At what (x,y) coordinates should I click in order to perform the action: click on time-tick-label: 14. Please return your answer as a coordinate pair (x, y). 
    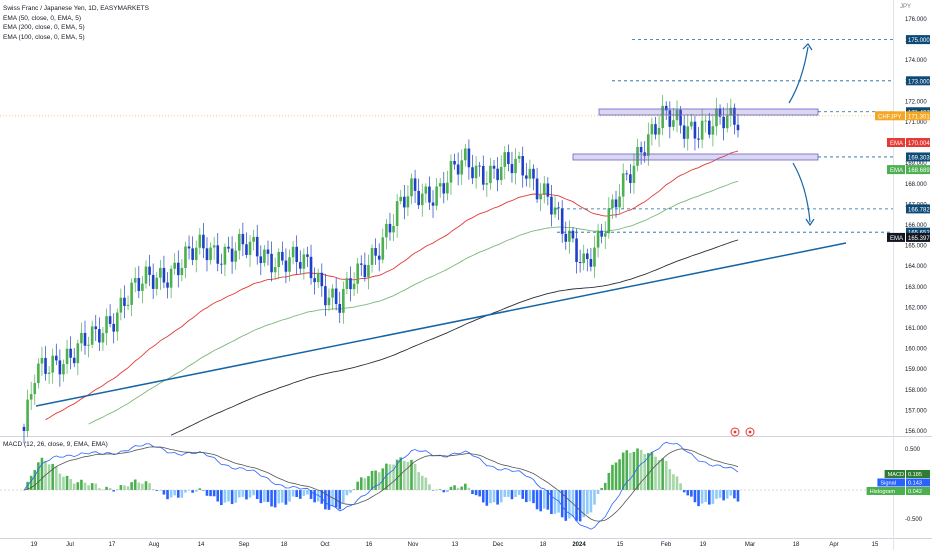
    Looking at the image, I should click on (201, 545).